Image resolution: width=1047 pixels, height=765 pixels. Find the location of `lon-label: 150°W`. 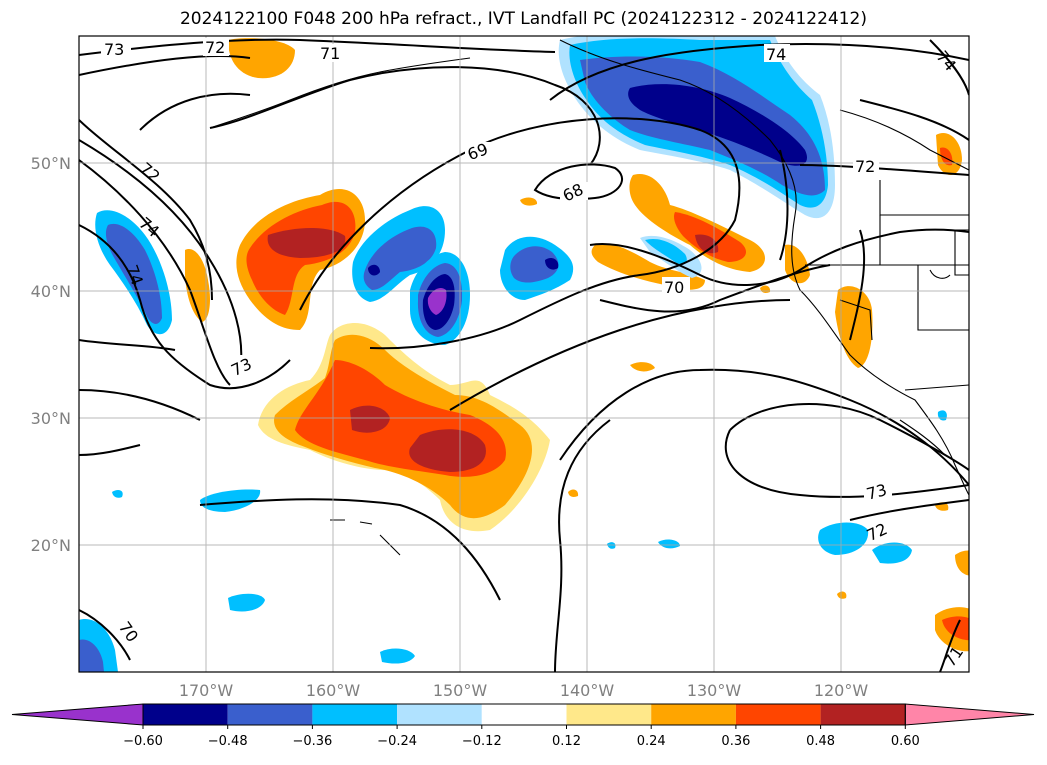

lon-label: 150°W is located at coordinates (460, 690).